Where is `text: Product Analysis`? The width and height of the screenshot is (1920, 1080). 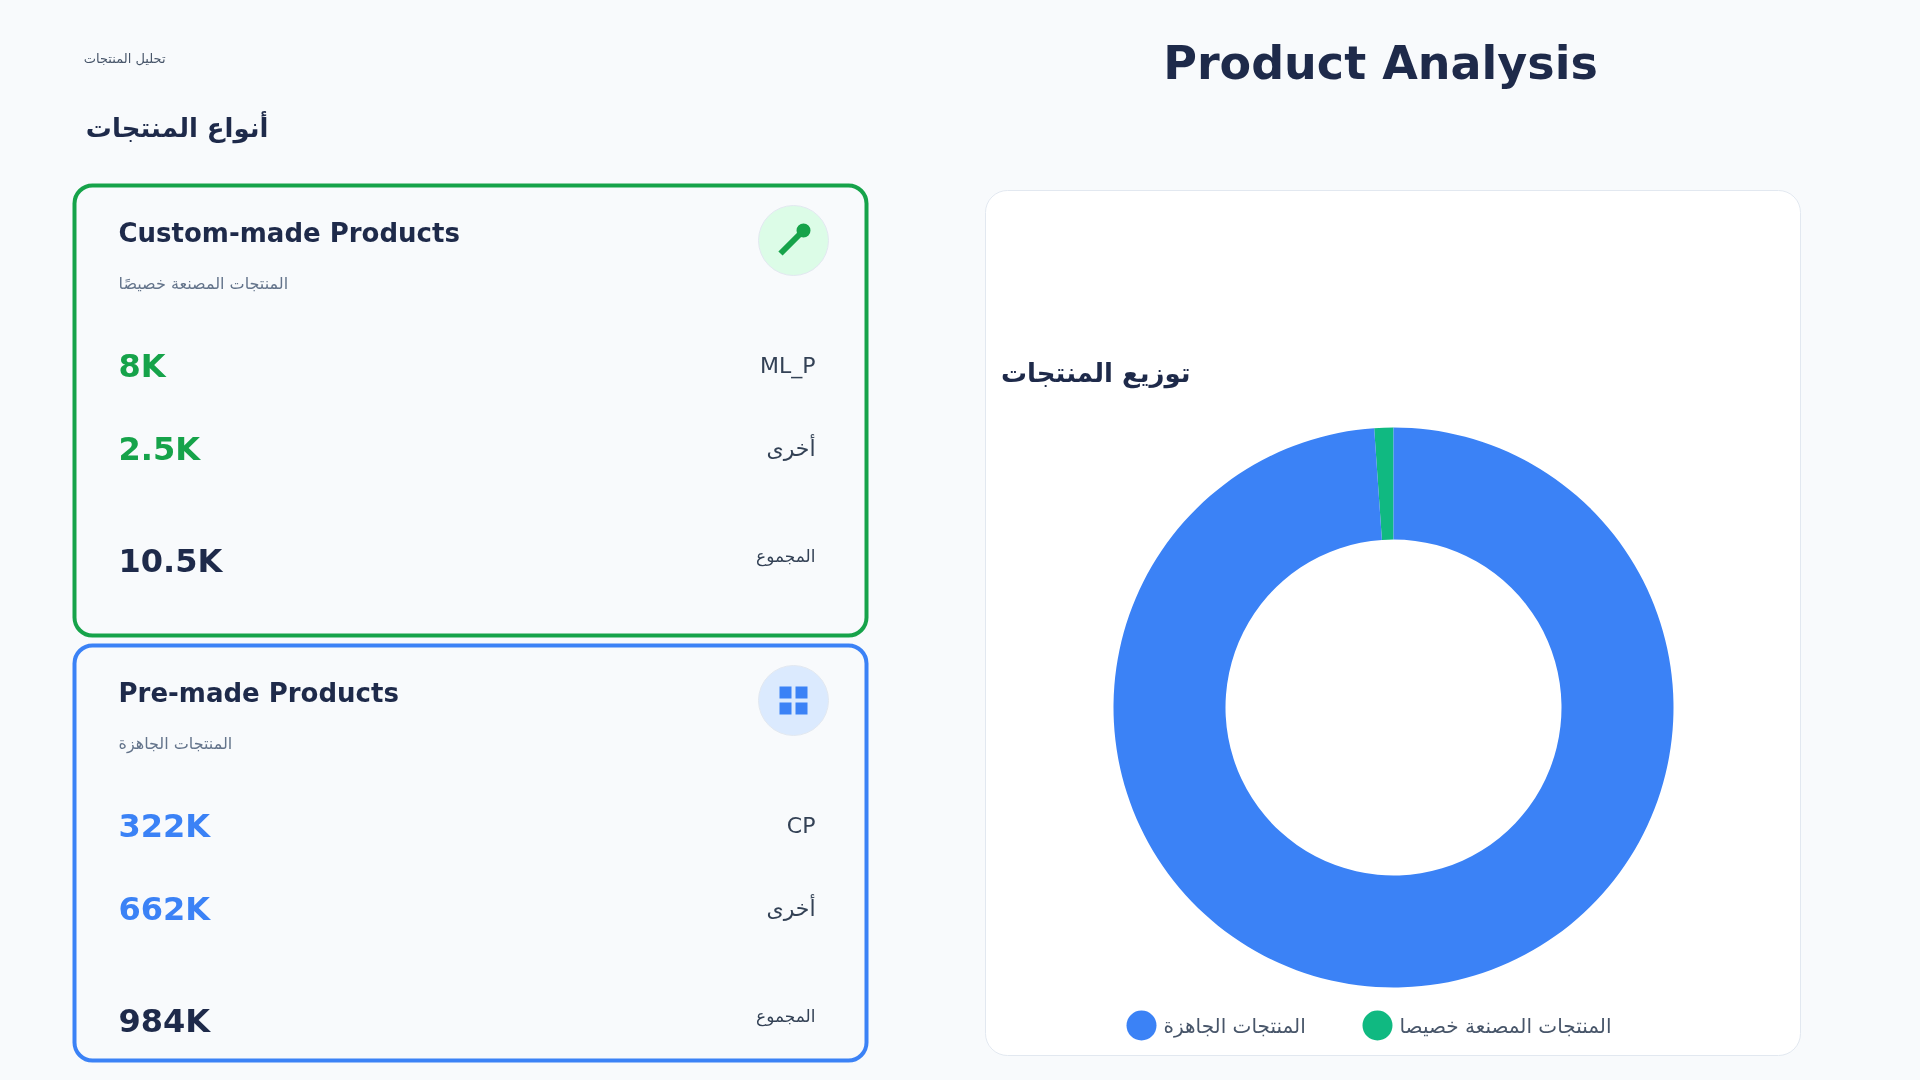 text: Product Analysis is located at coordinates (1380, 62).